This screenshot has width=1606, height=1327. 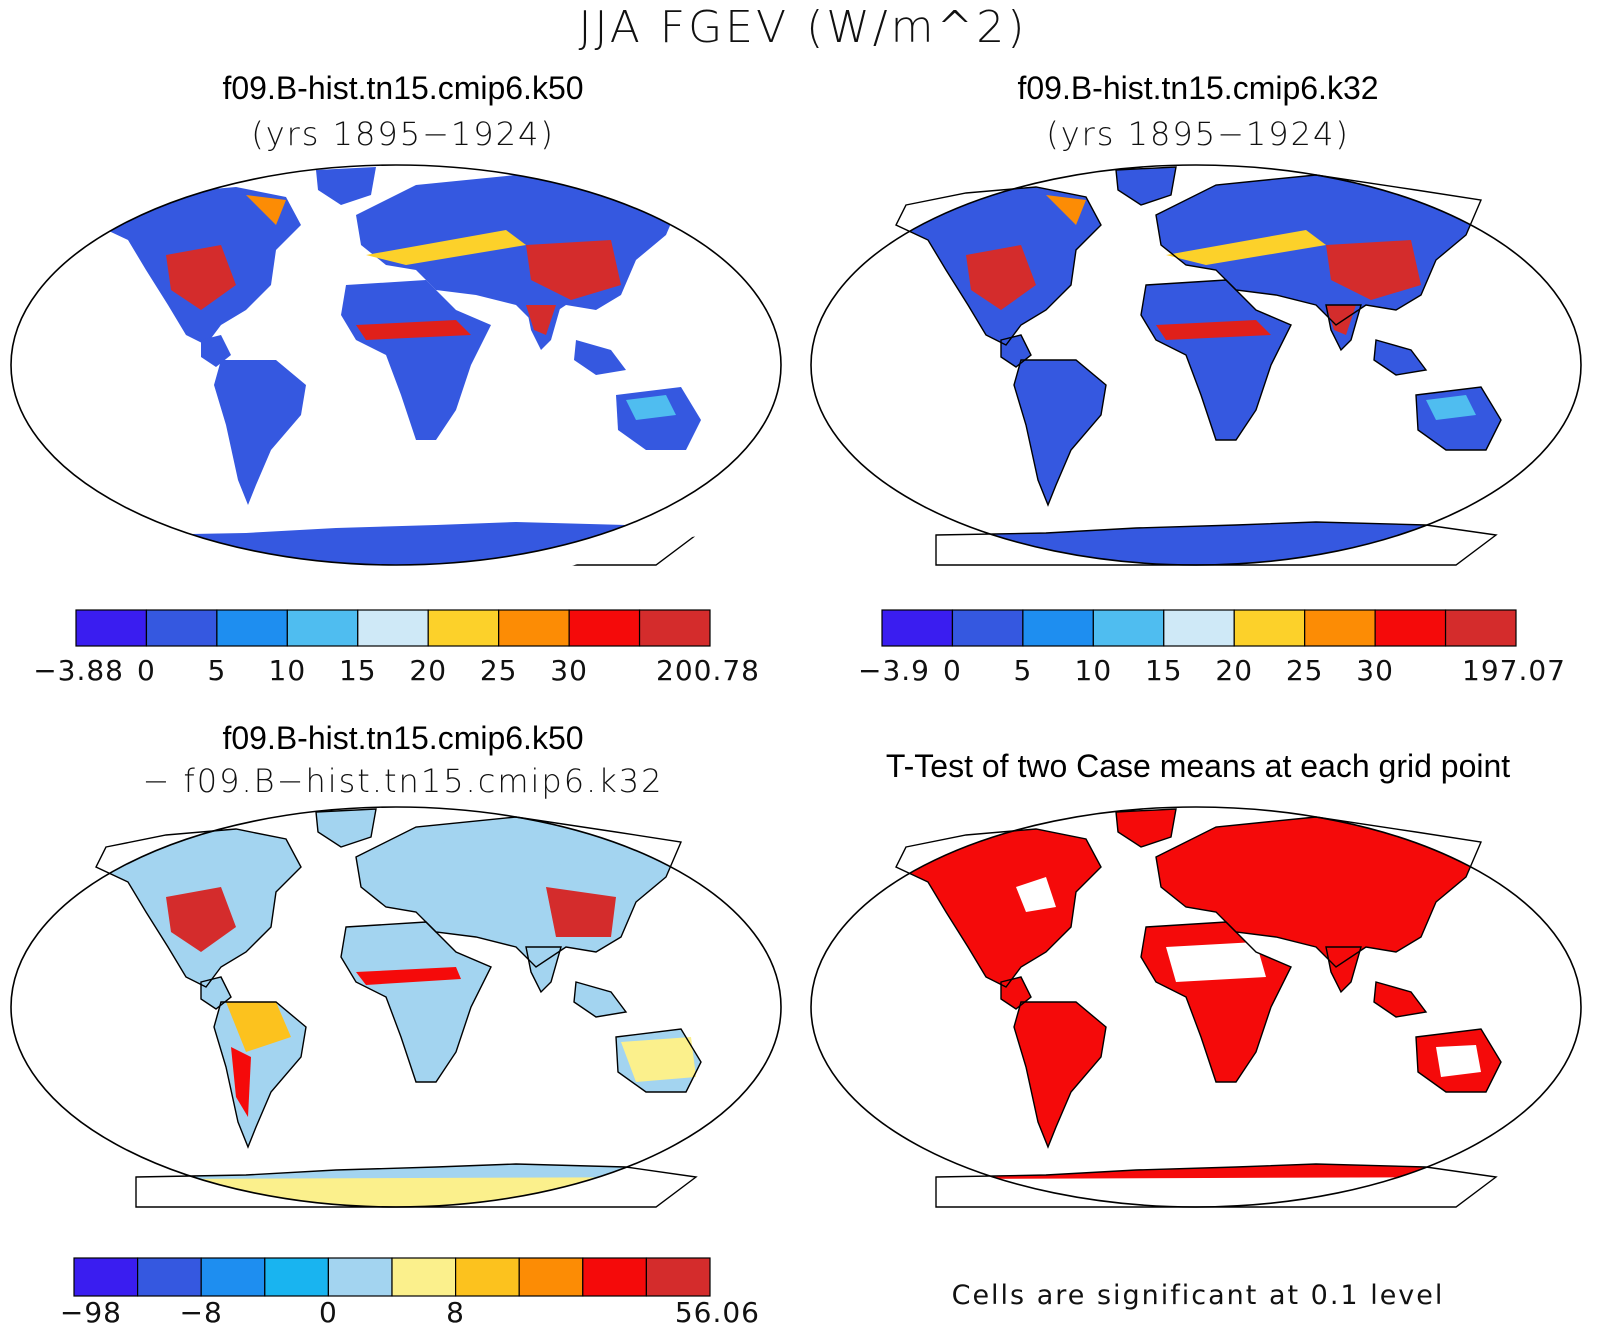 I want to click on map-case2, so click(x=1198, y=366).